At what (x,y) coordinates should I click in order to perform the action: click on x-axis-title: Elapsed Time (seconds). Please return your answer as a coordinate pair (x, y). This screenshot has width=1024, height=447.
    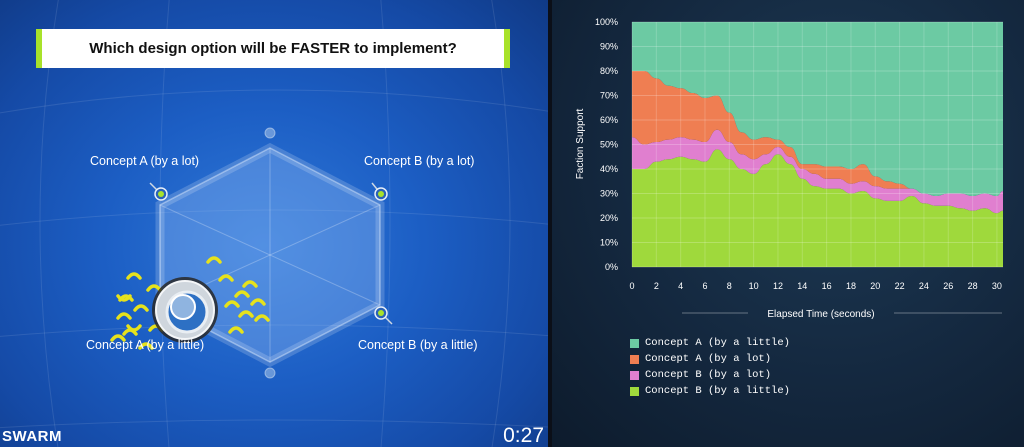
    Looking at the image, I should click on (820, 314).